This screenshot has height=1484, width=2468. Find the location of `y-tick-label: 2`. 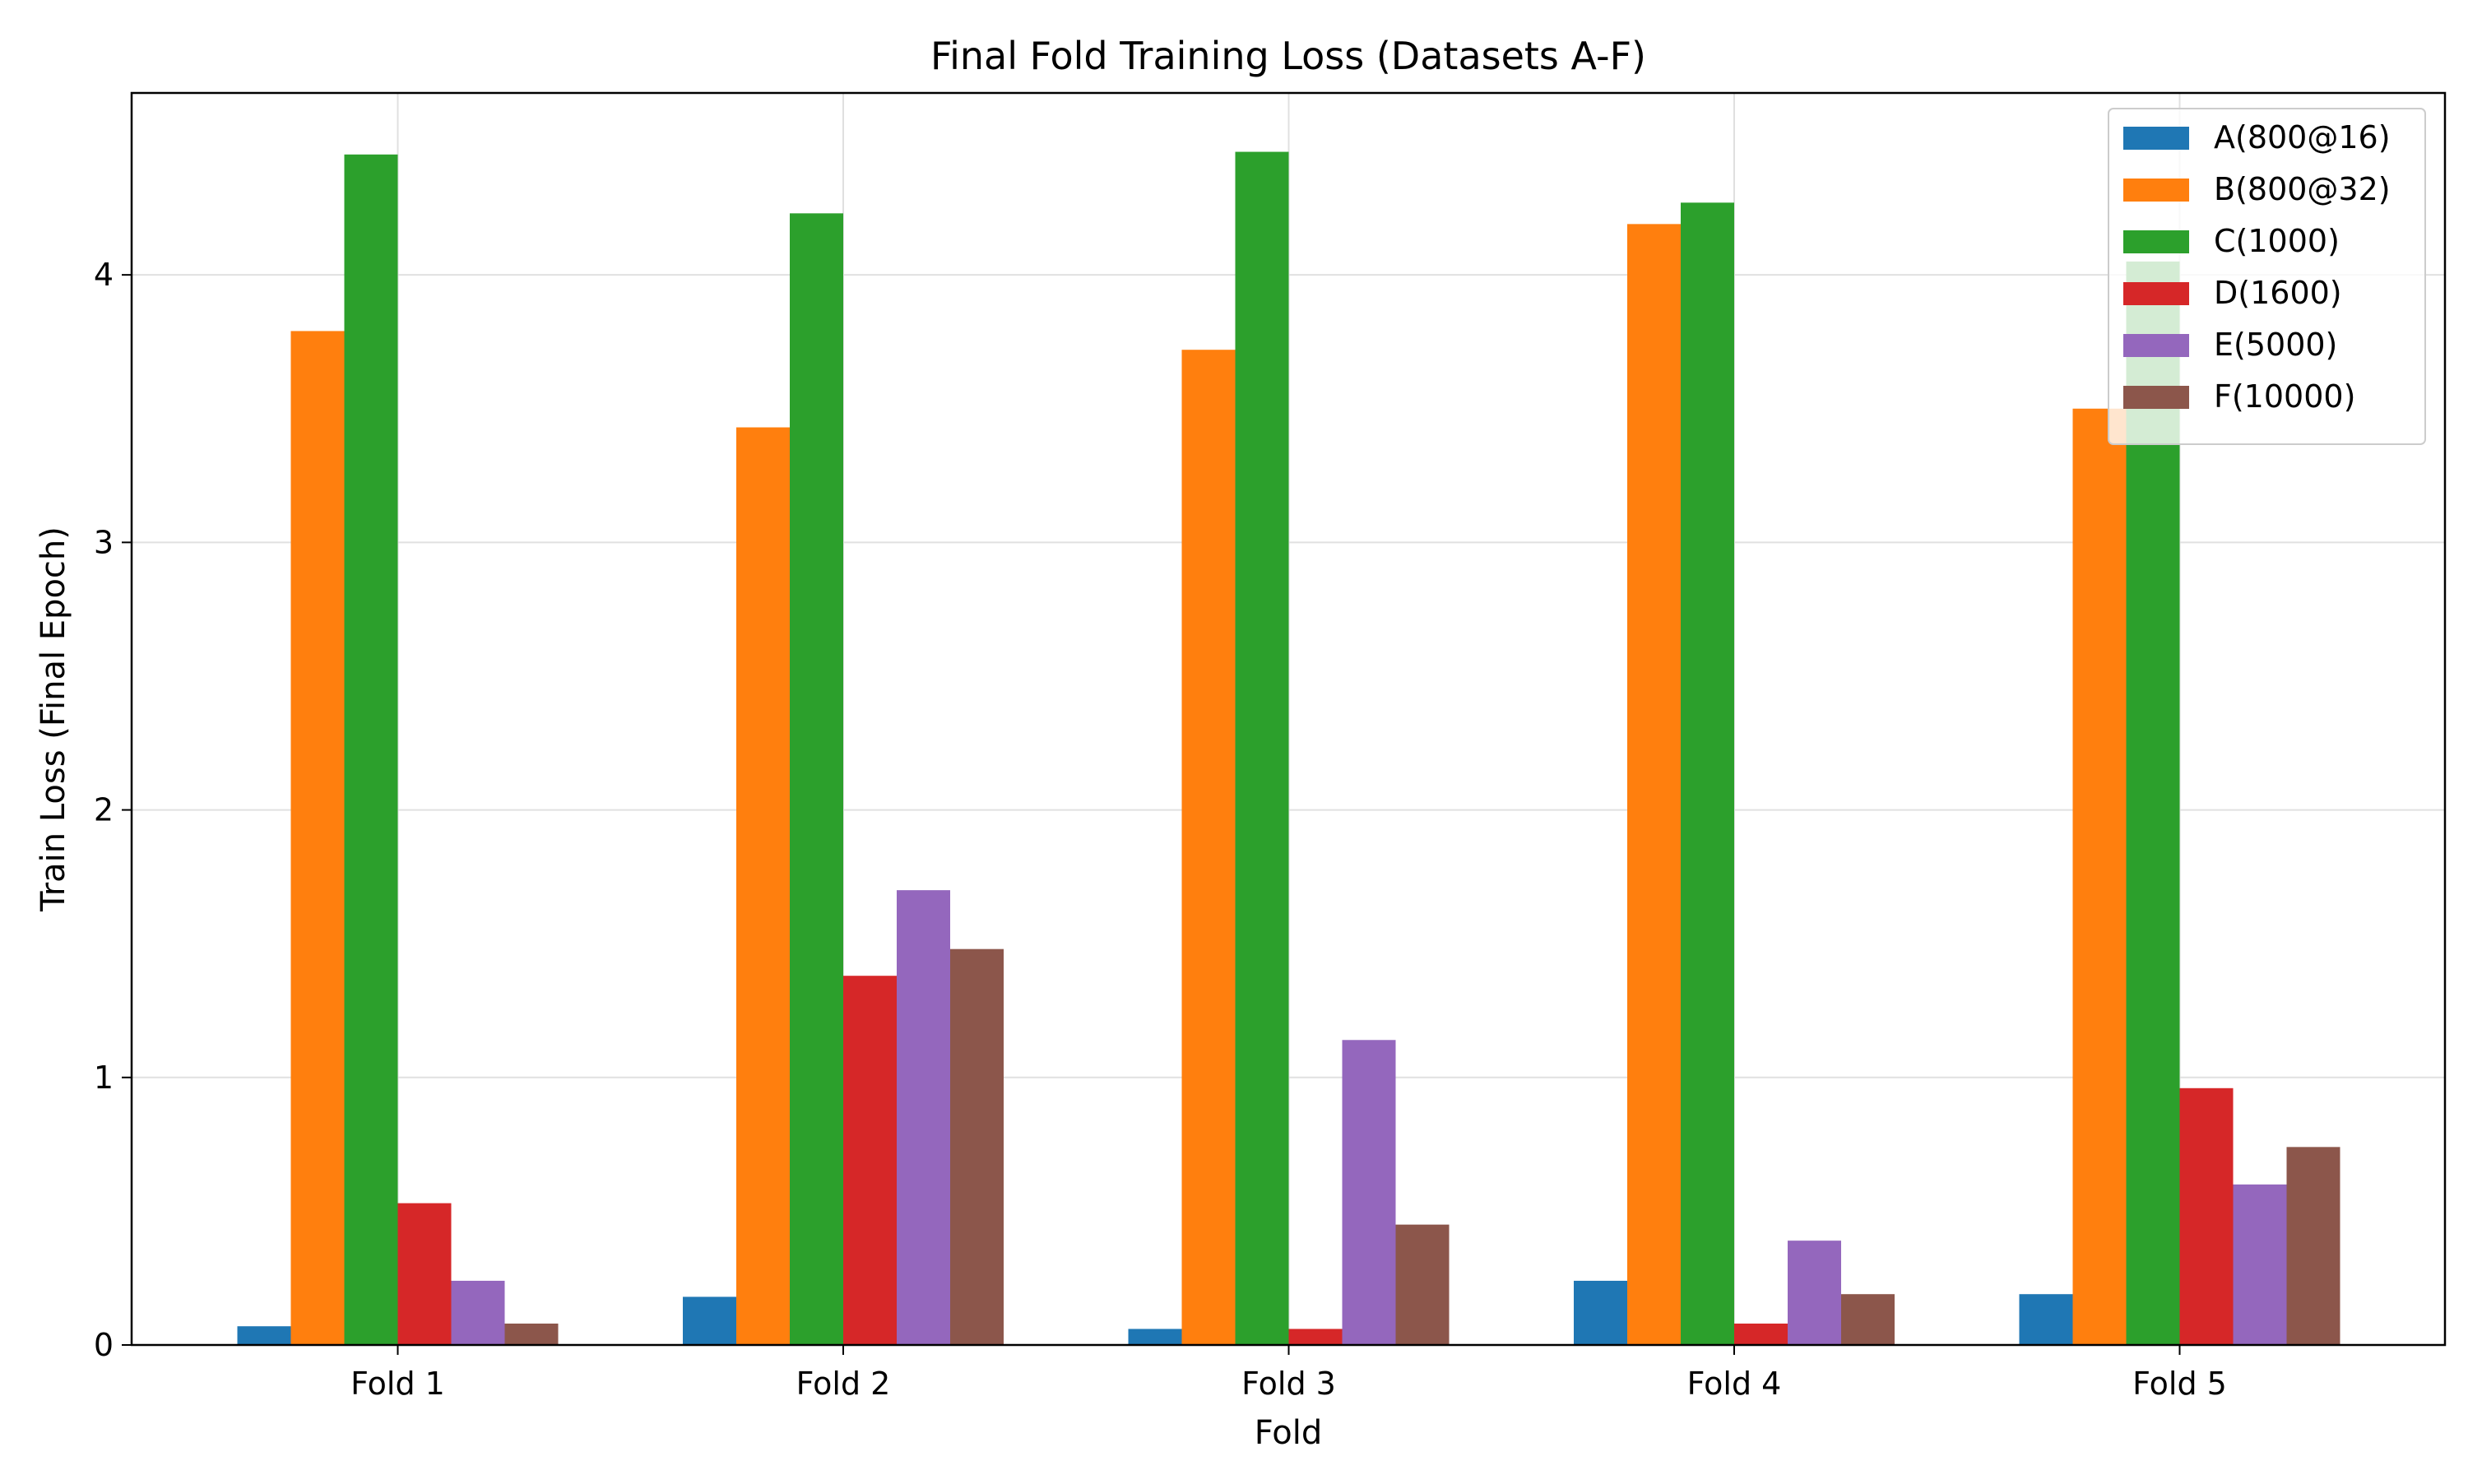

y-tick-label: 2 is located at coordinates (104, 810).